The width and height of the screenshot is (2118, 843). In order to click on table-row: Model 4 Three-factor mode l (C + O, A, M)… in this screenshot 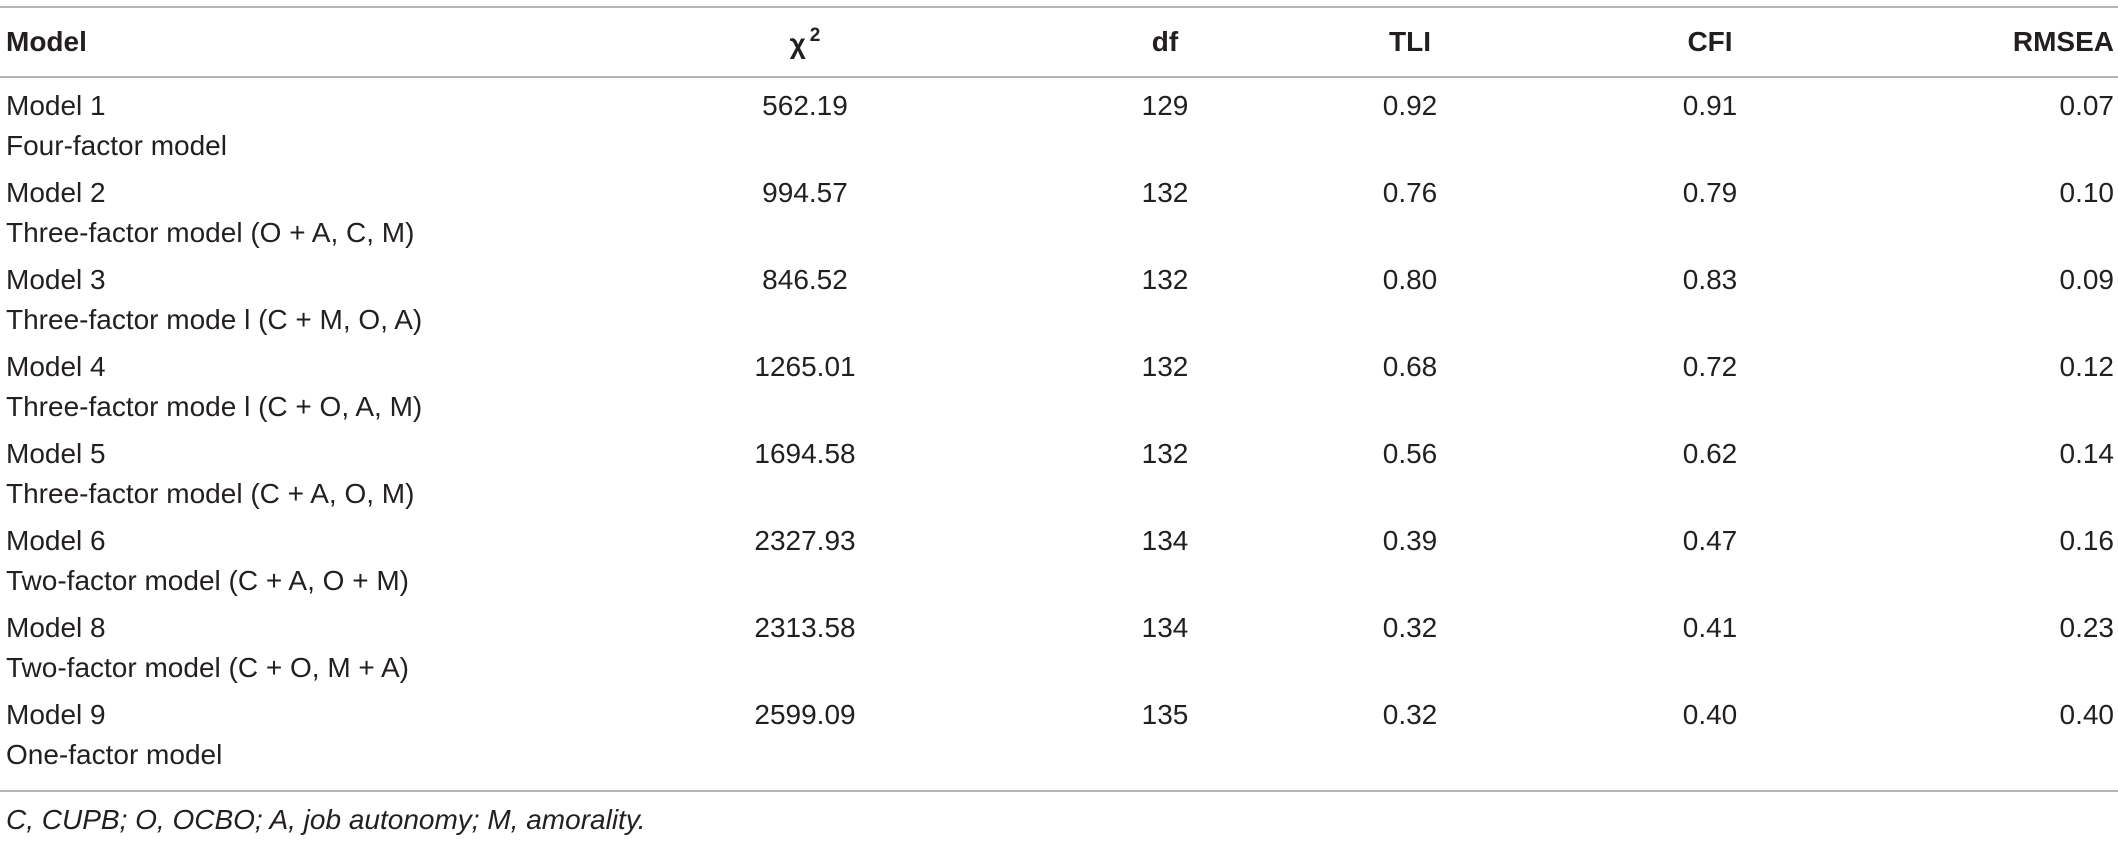, I will do `click(1059, 390)`.